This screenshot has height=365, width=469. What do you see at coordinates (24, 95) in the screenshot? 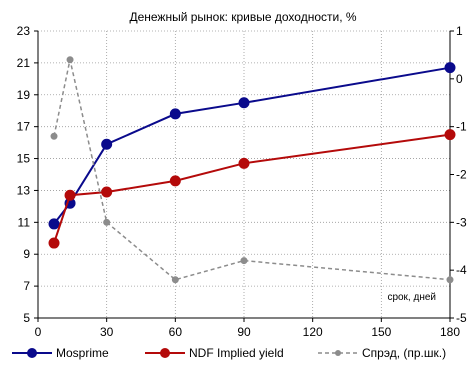
I see `y-left-tick-label-7: 19` at bounding box center [24, 95].